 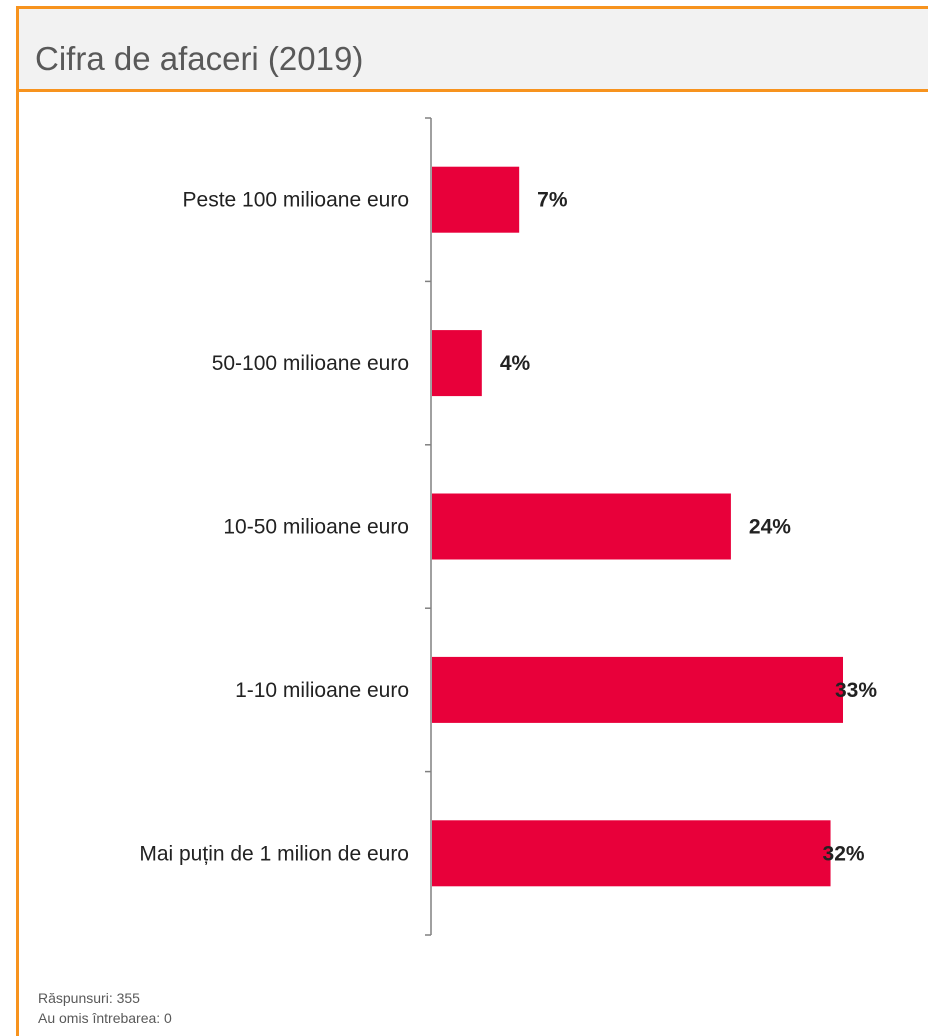 I want to click on skipped-count: Au omis întrebarea: 0, so click(x=105, y=1018).